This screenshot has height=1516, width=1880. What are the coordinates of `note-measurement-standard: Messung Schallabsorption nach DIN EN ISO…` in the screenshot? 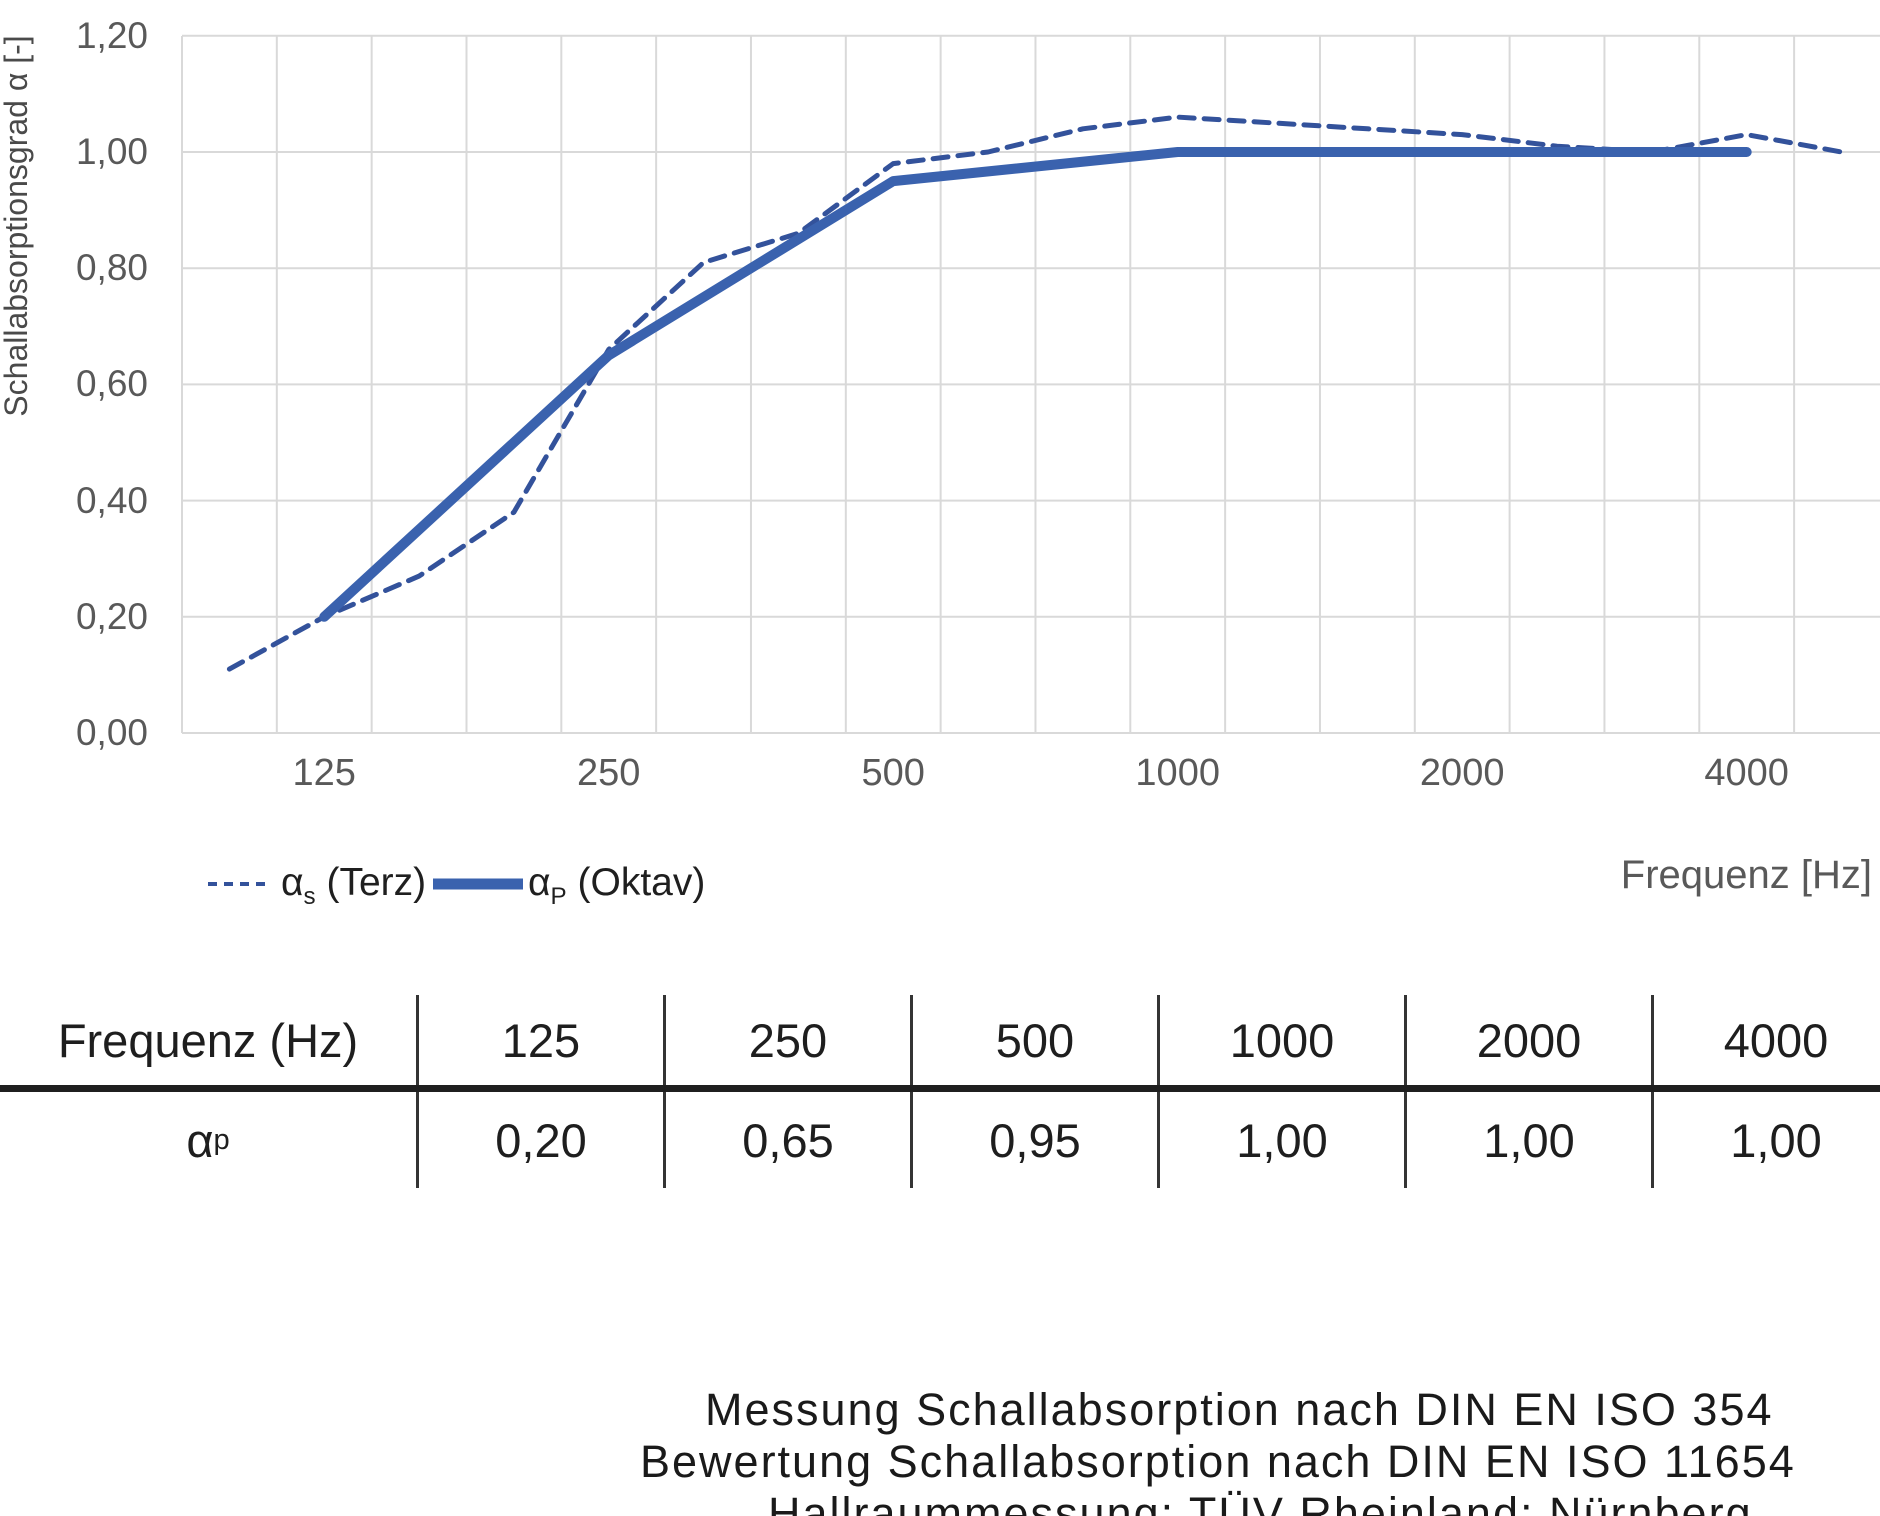 It's located at (1239, 1409).